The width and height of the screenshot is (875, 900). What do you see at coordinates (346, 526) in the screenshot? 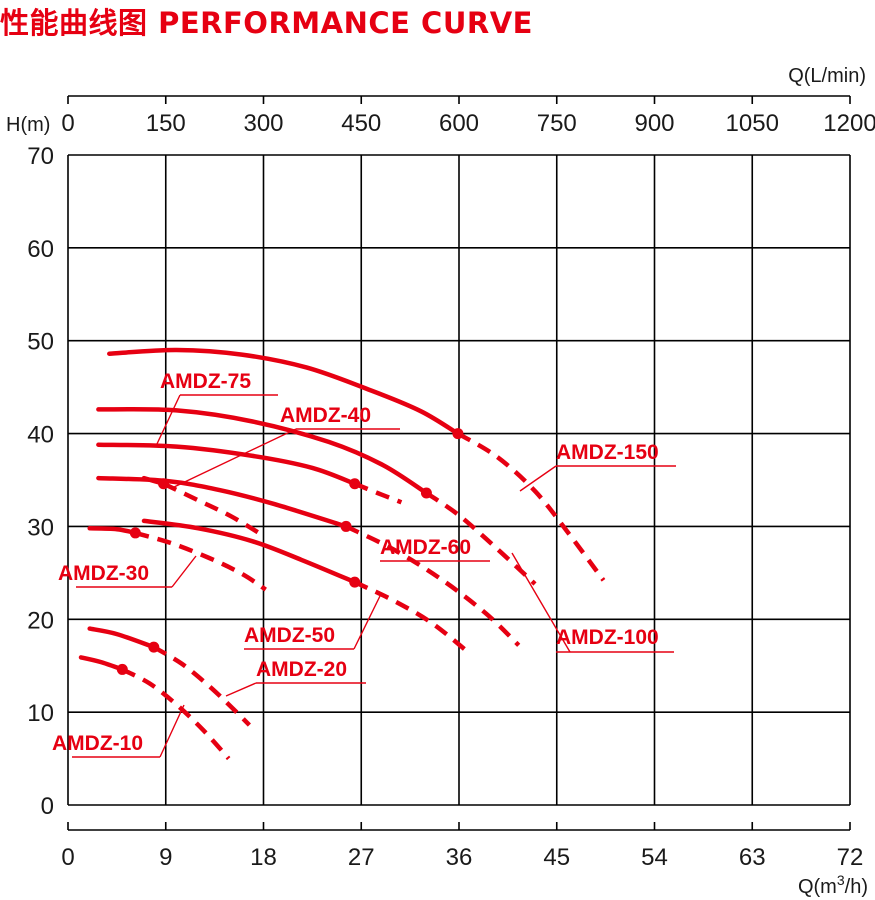
I see `amdz-60-best-point` at bounding box center [346, 526].